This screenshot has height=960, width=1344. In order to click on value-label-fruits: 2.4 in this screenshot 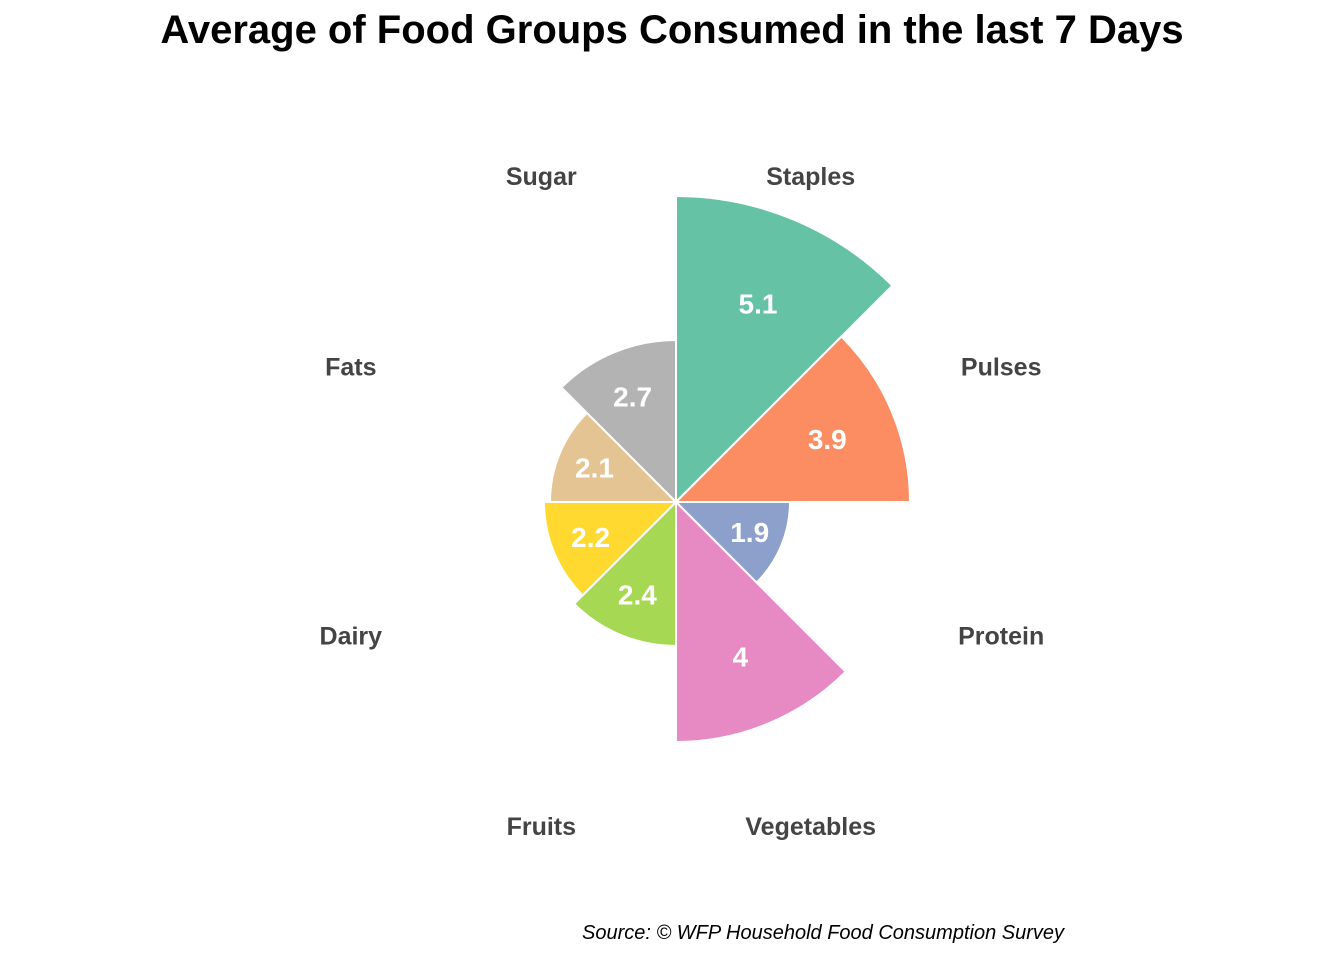, I will do `click(637, 595)`.